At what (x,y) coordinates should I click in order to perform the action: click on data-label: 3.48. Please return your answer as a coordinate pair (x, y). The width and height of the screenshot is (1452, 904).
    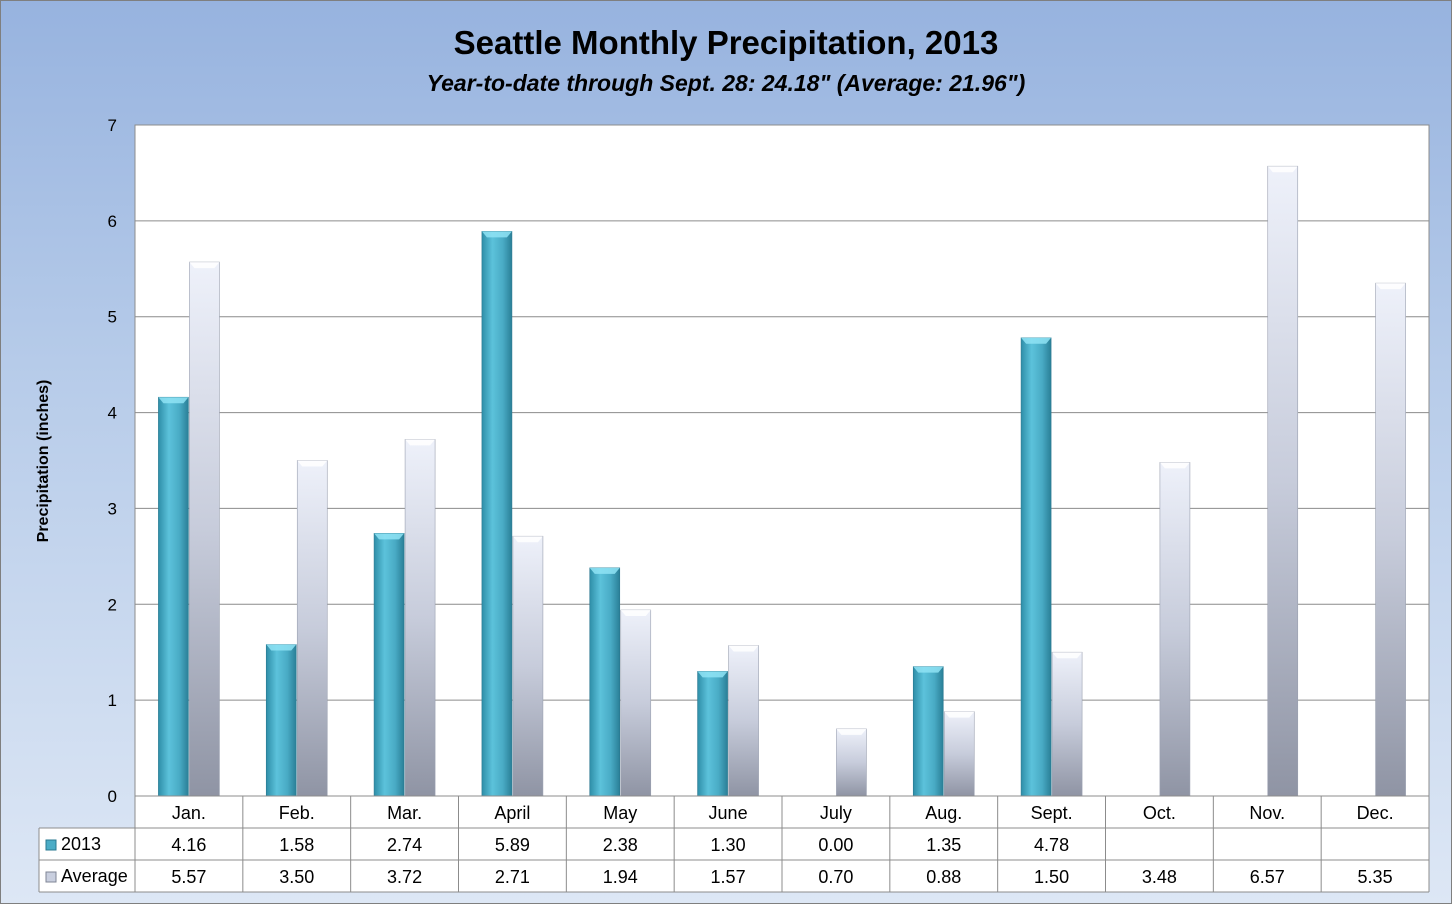
    Looking at the image, I should click on (1159, 877).